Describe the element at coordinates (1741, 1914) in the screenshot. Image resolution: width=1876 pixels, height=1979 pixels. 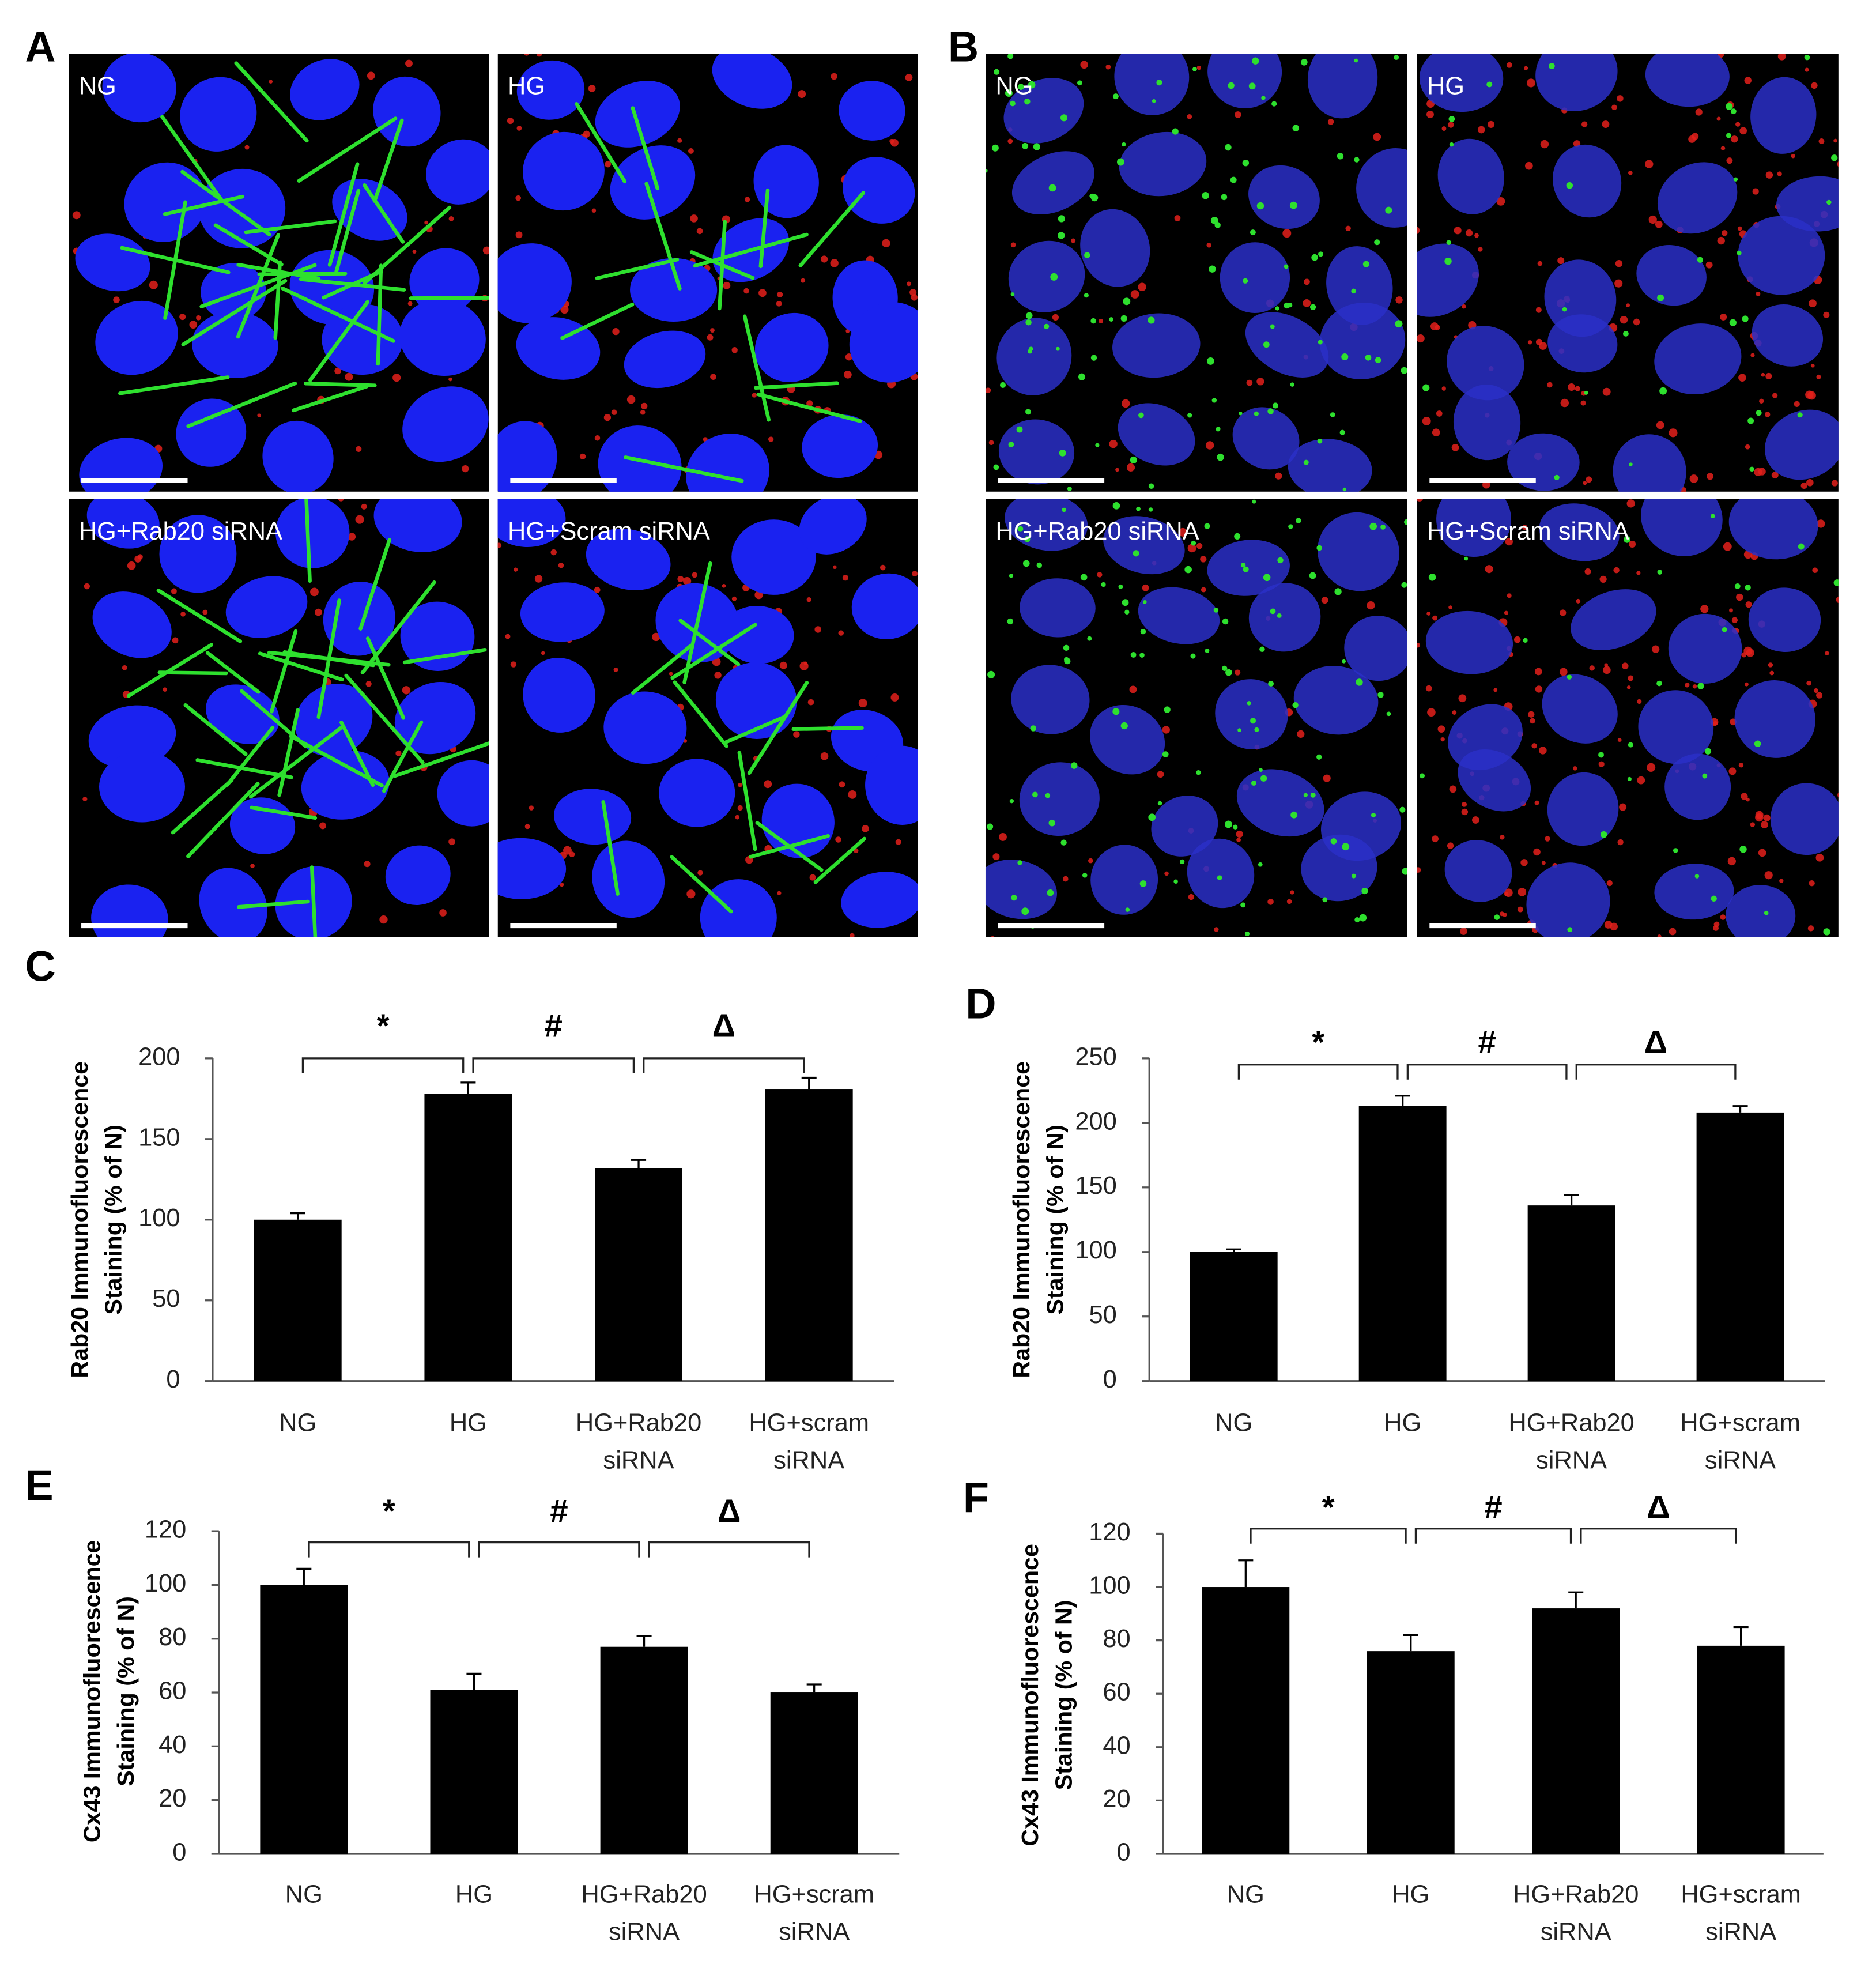
I see `x-tick-label: HG+scram siRNA` at that location.